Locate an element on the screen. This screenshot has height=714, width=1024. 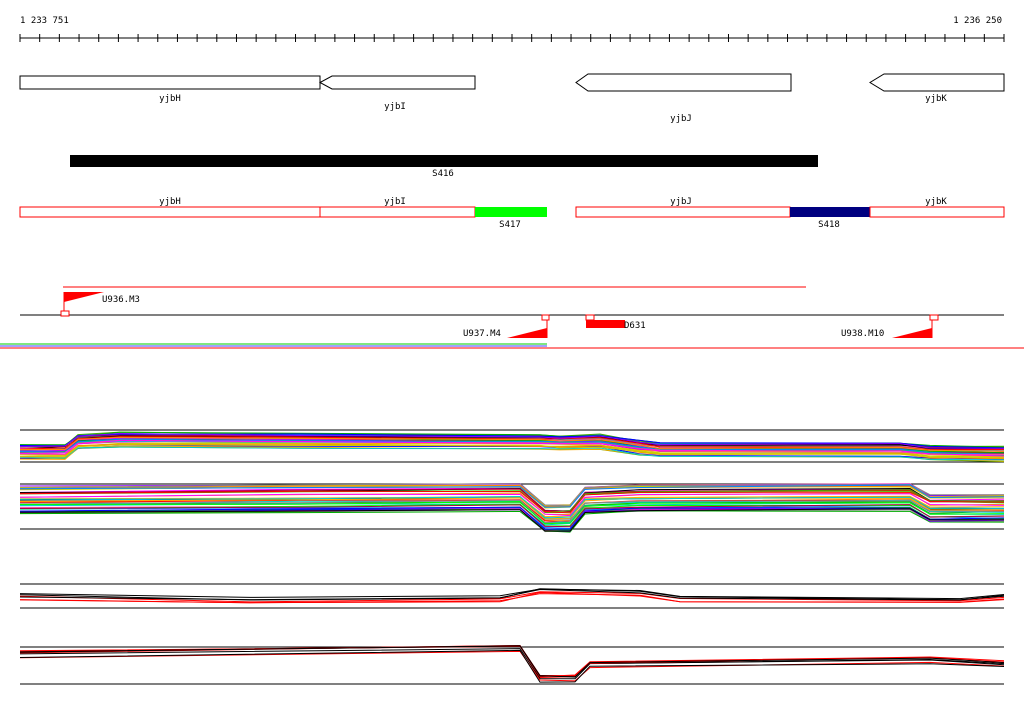
transcript-label-yjbJ: yjbJ is located at coordinates (681, 202).